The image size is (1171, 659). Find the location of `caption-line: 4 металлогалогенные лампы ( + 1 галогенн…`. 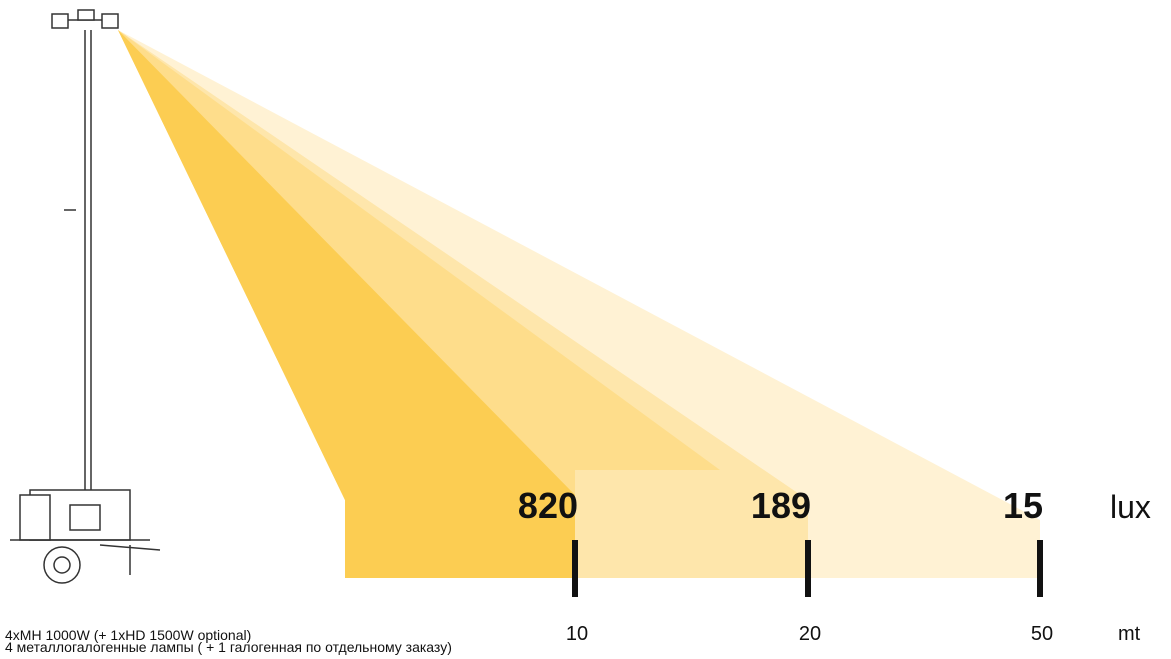

caption-line: 4 металлогалогенные лампы ( + 1 галогенн… is located at coordinates (228, 647).